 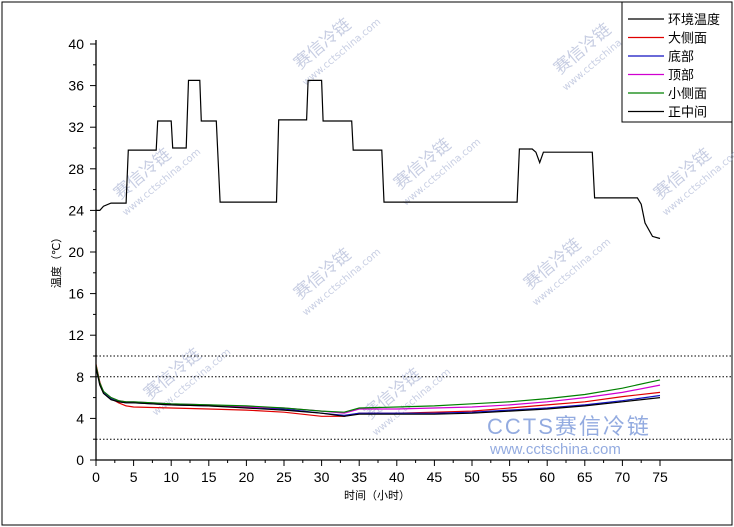 What do you see at coordinates (76, 86) in the screenshot?
I see `y-tick-label: 36` at bounding box center [76, 86].